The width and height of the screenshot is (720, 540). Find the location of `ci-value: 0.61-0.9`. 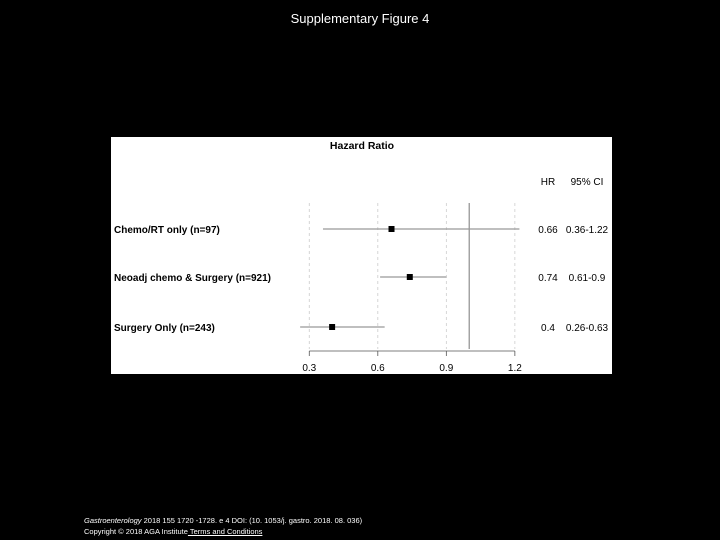

ci-value: 0.61-0.9 is located at coordinates (587, 278).